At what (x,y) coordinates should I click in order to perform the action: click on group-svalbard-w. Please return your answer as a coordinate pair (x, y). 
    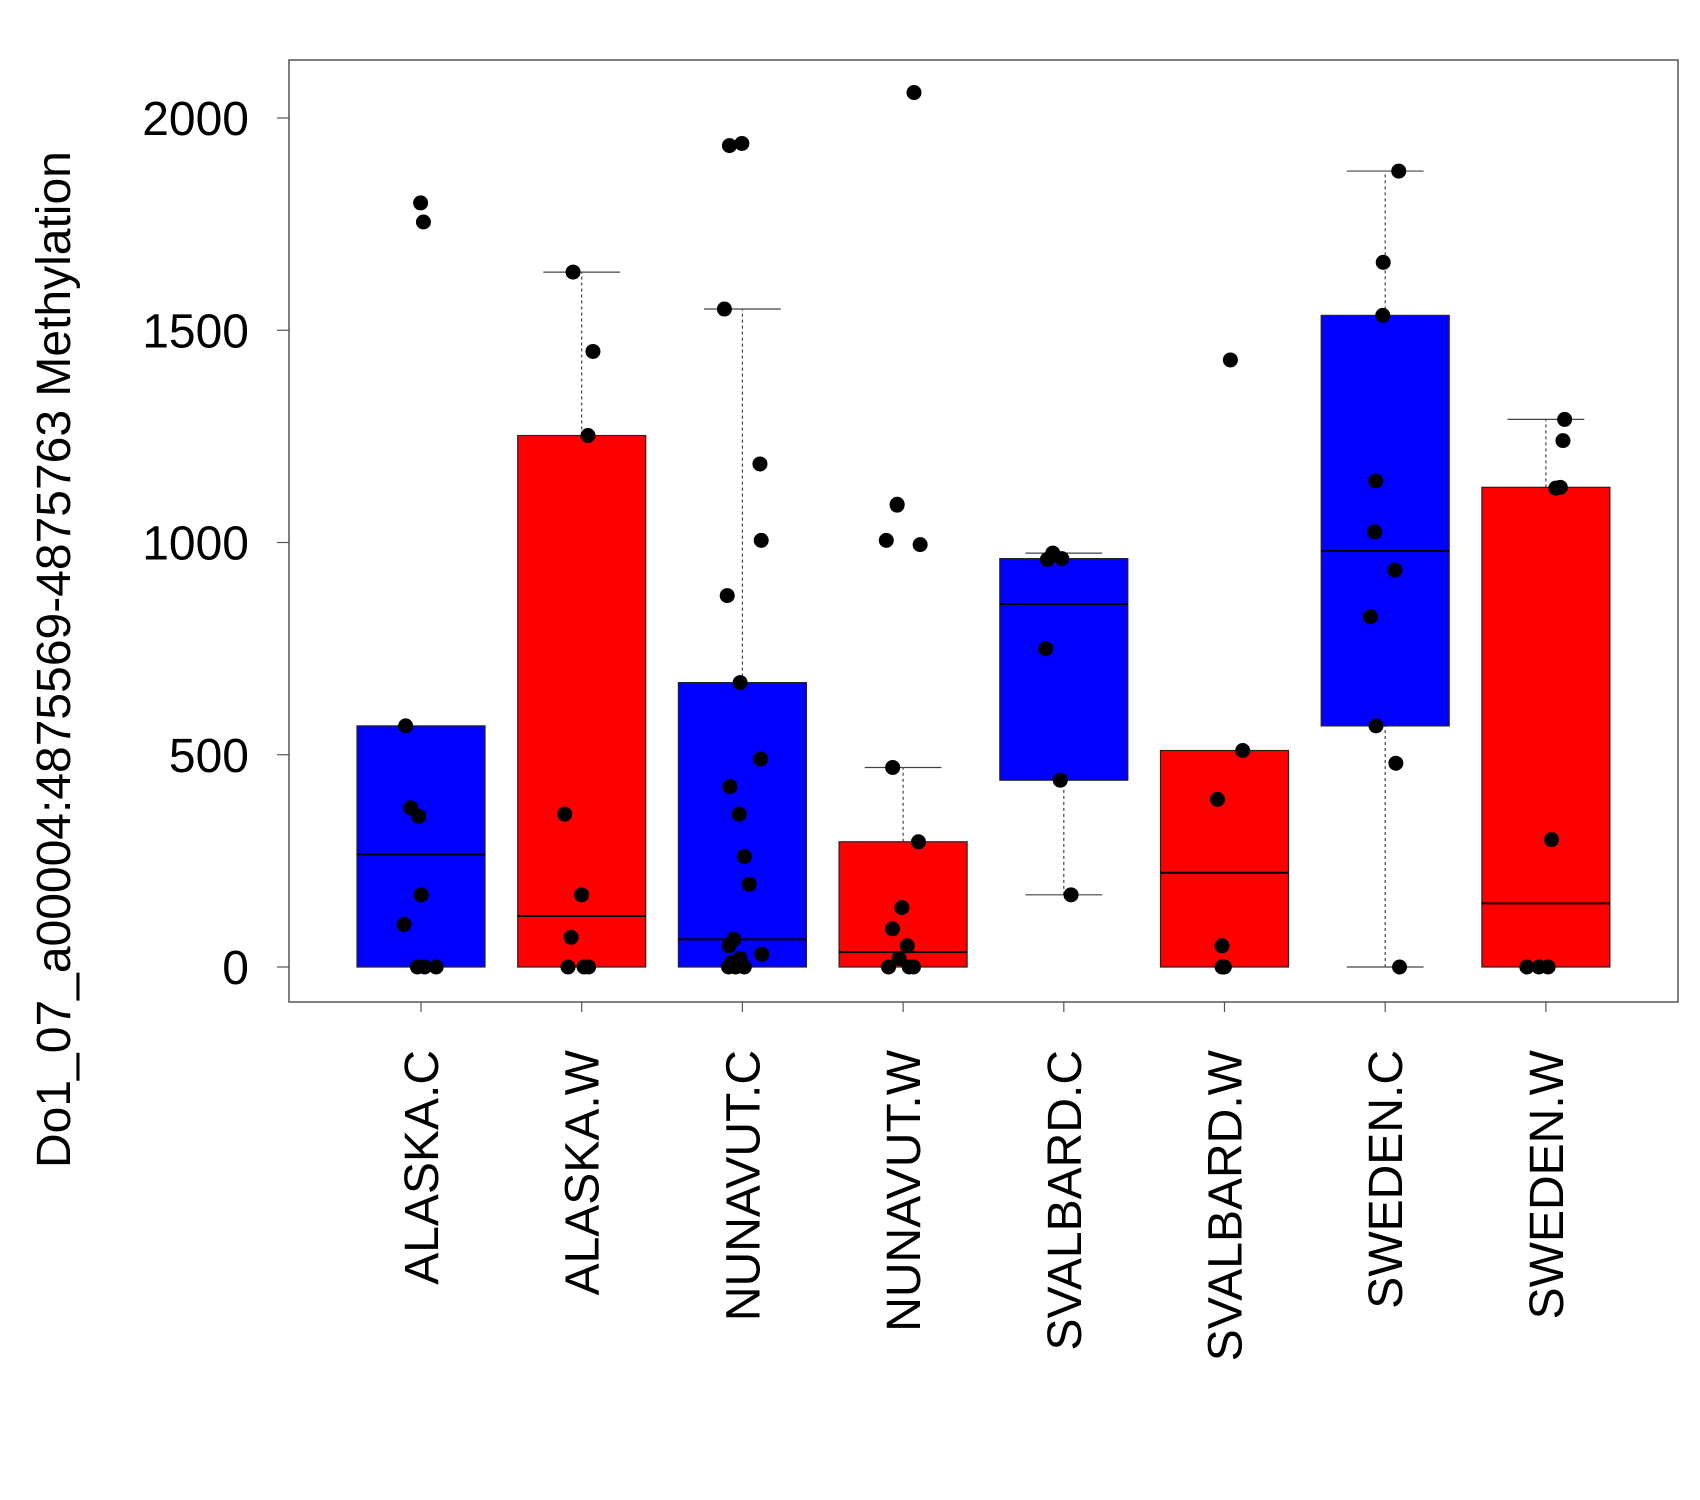
    Looking at the image, I should click on (1224, 663).